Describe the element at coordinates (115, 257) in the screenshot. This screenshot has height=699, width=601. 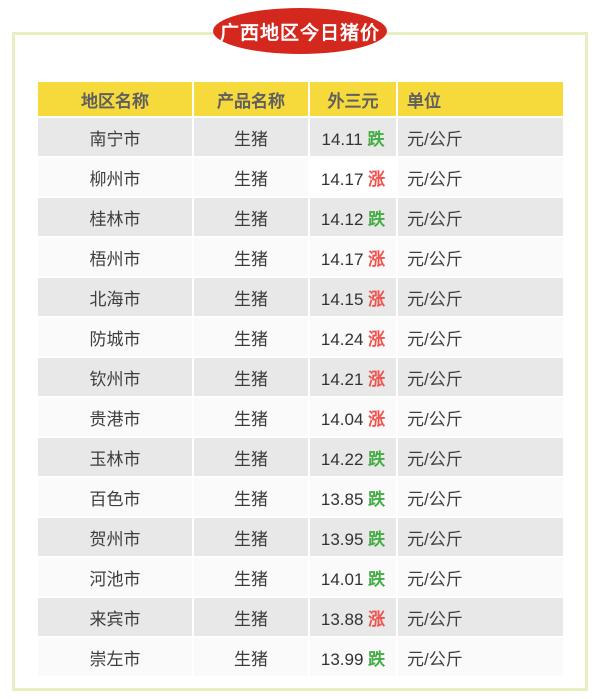
I see `region-cell: 梧州市` at that location.